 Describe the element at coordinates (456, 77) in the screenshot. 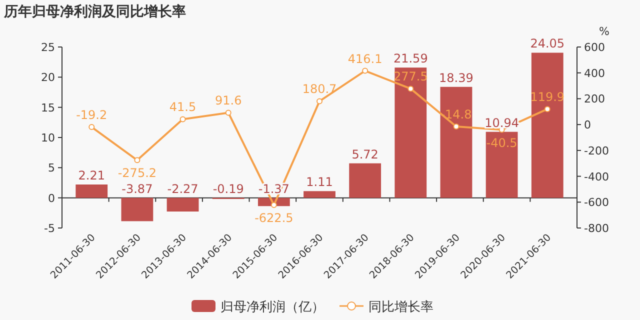

I see `data-label: 18.39` at that location.